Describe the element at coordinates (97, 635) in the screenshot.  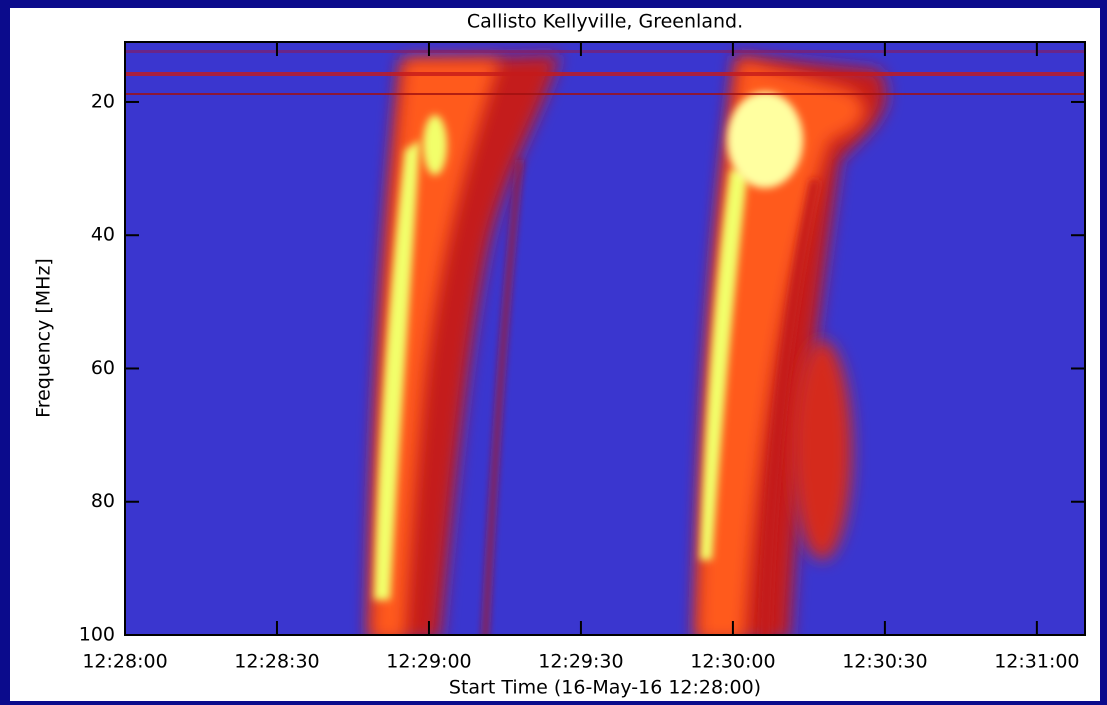
I see `y-tick-label: 100` at that location.